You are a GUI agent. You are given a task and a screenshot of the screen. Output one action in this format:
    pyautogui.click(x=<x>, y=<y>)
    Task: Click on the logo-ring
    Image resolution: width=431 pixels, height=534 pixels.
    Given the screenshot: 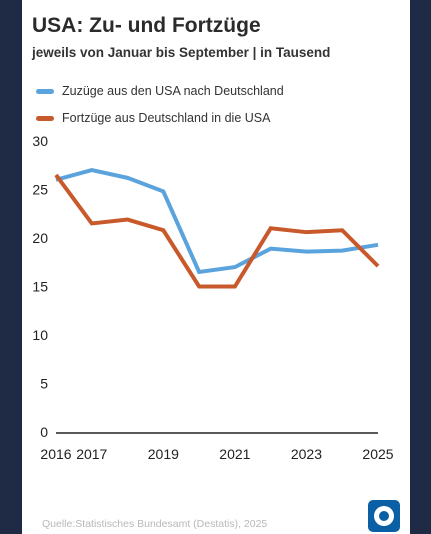 What is the action you would take?
    pyautogui.click(x=384, y=516)
    